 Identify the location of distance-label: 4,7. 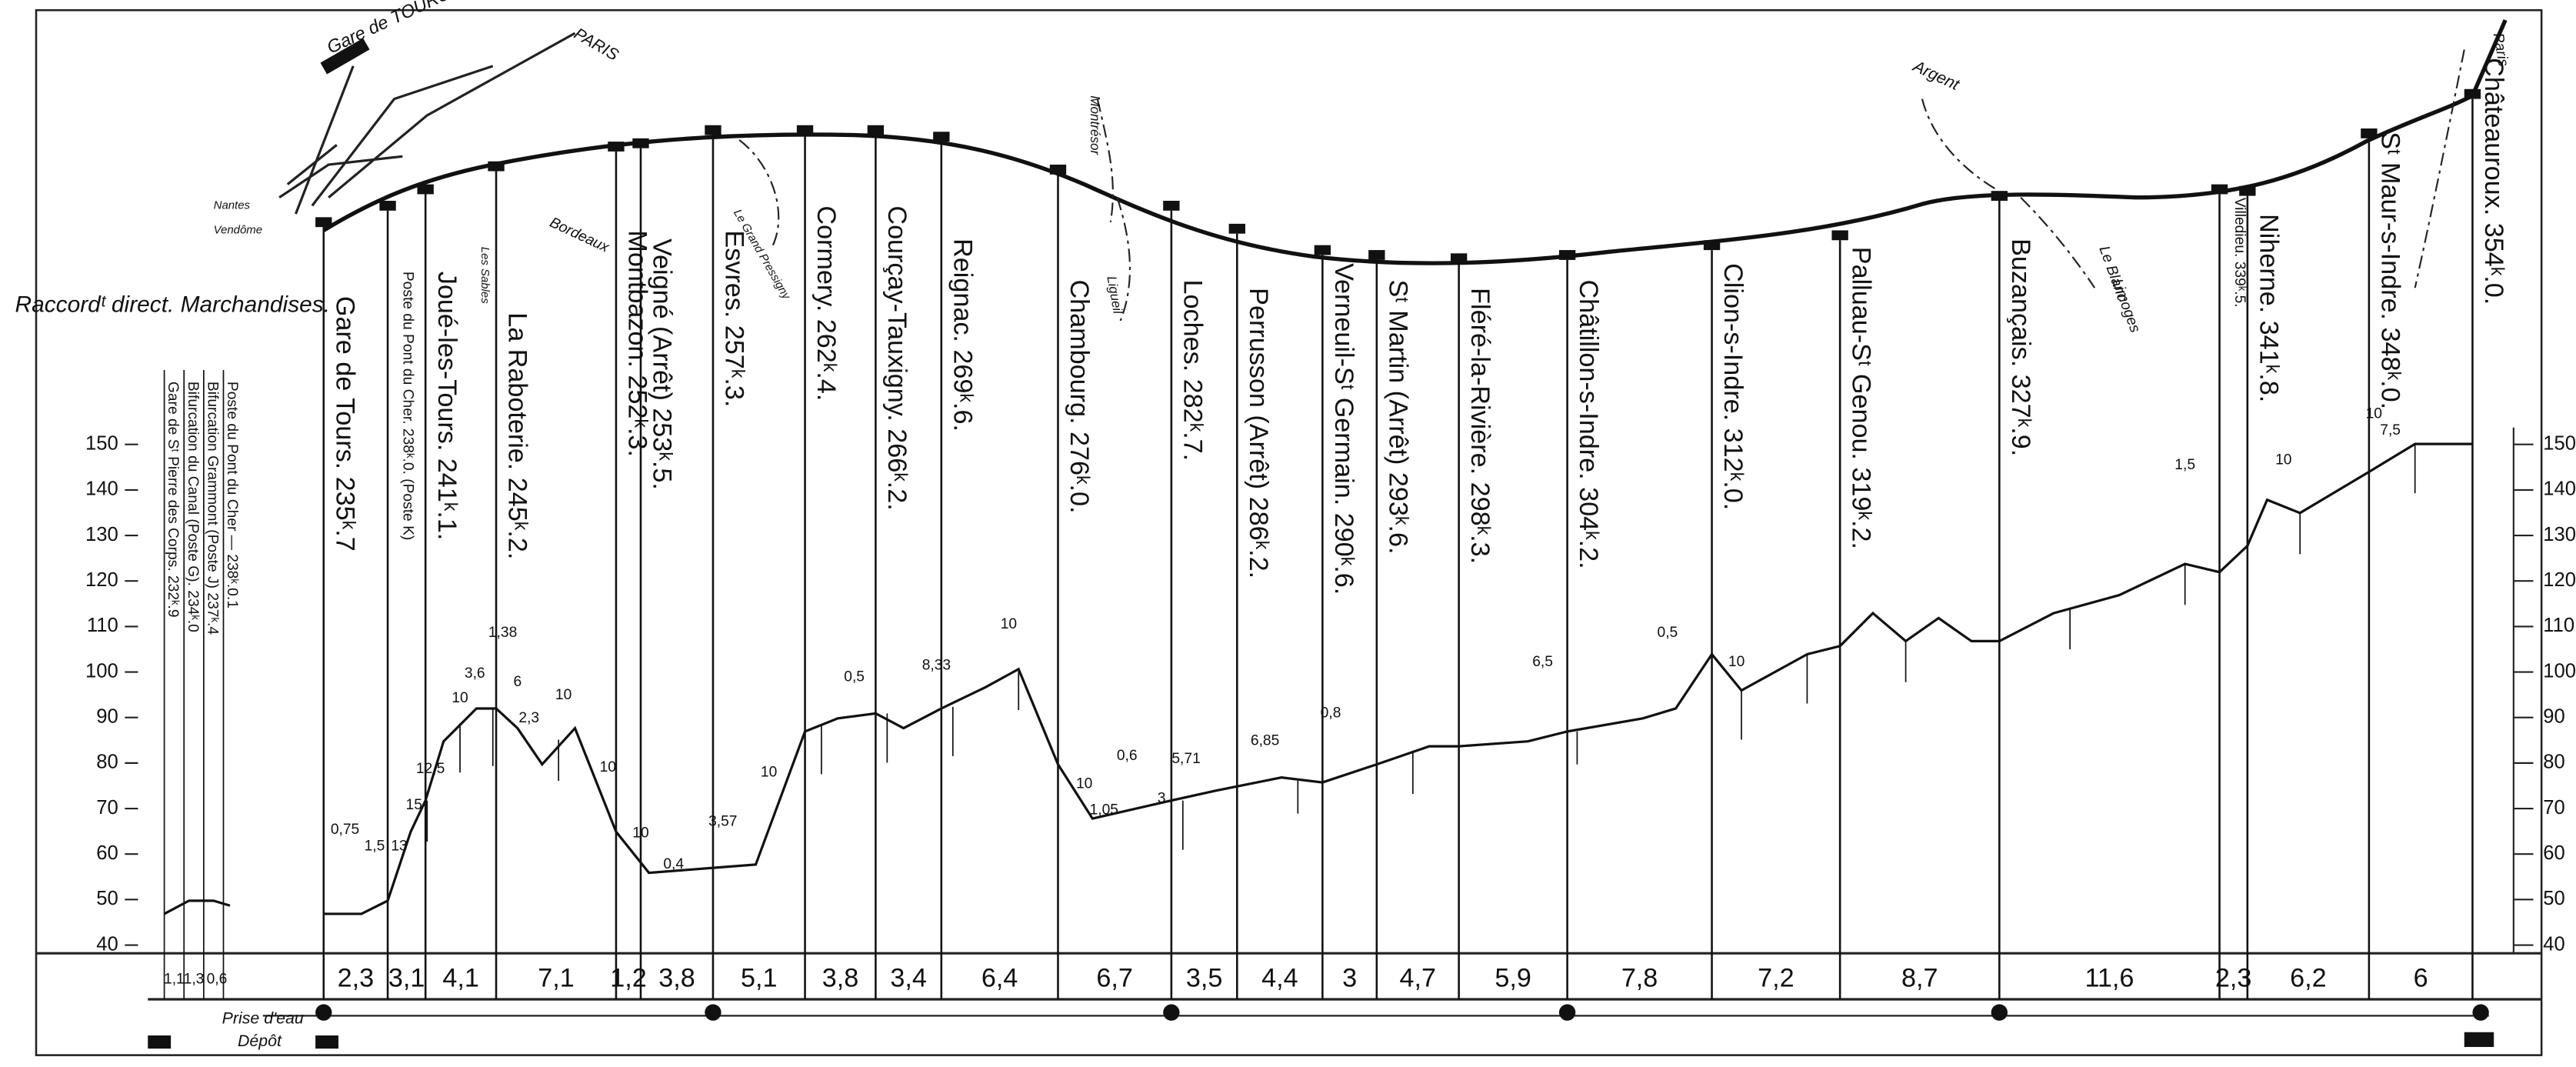
(1417, 977).